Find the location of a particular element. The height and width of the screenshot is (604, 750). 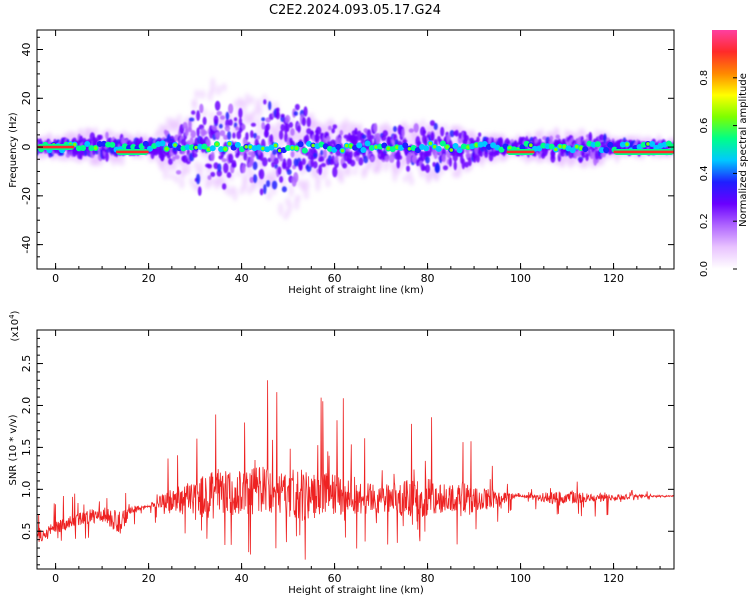

x-tick-label: 100 is located at coordinates (520, 578).